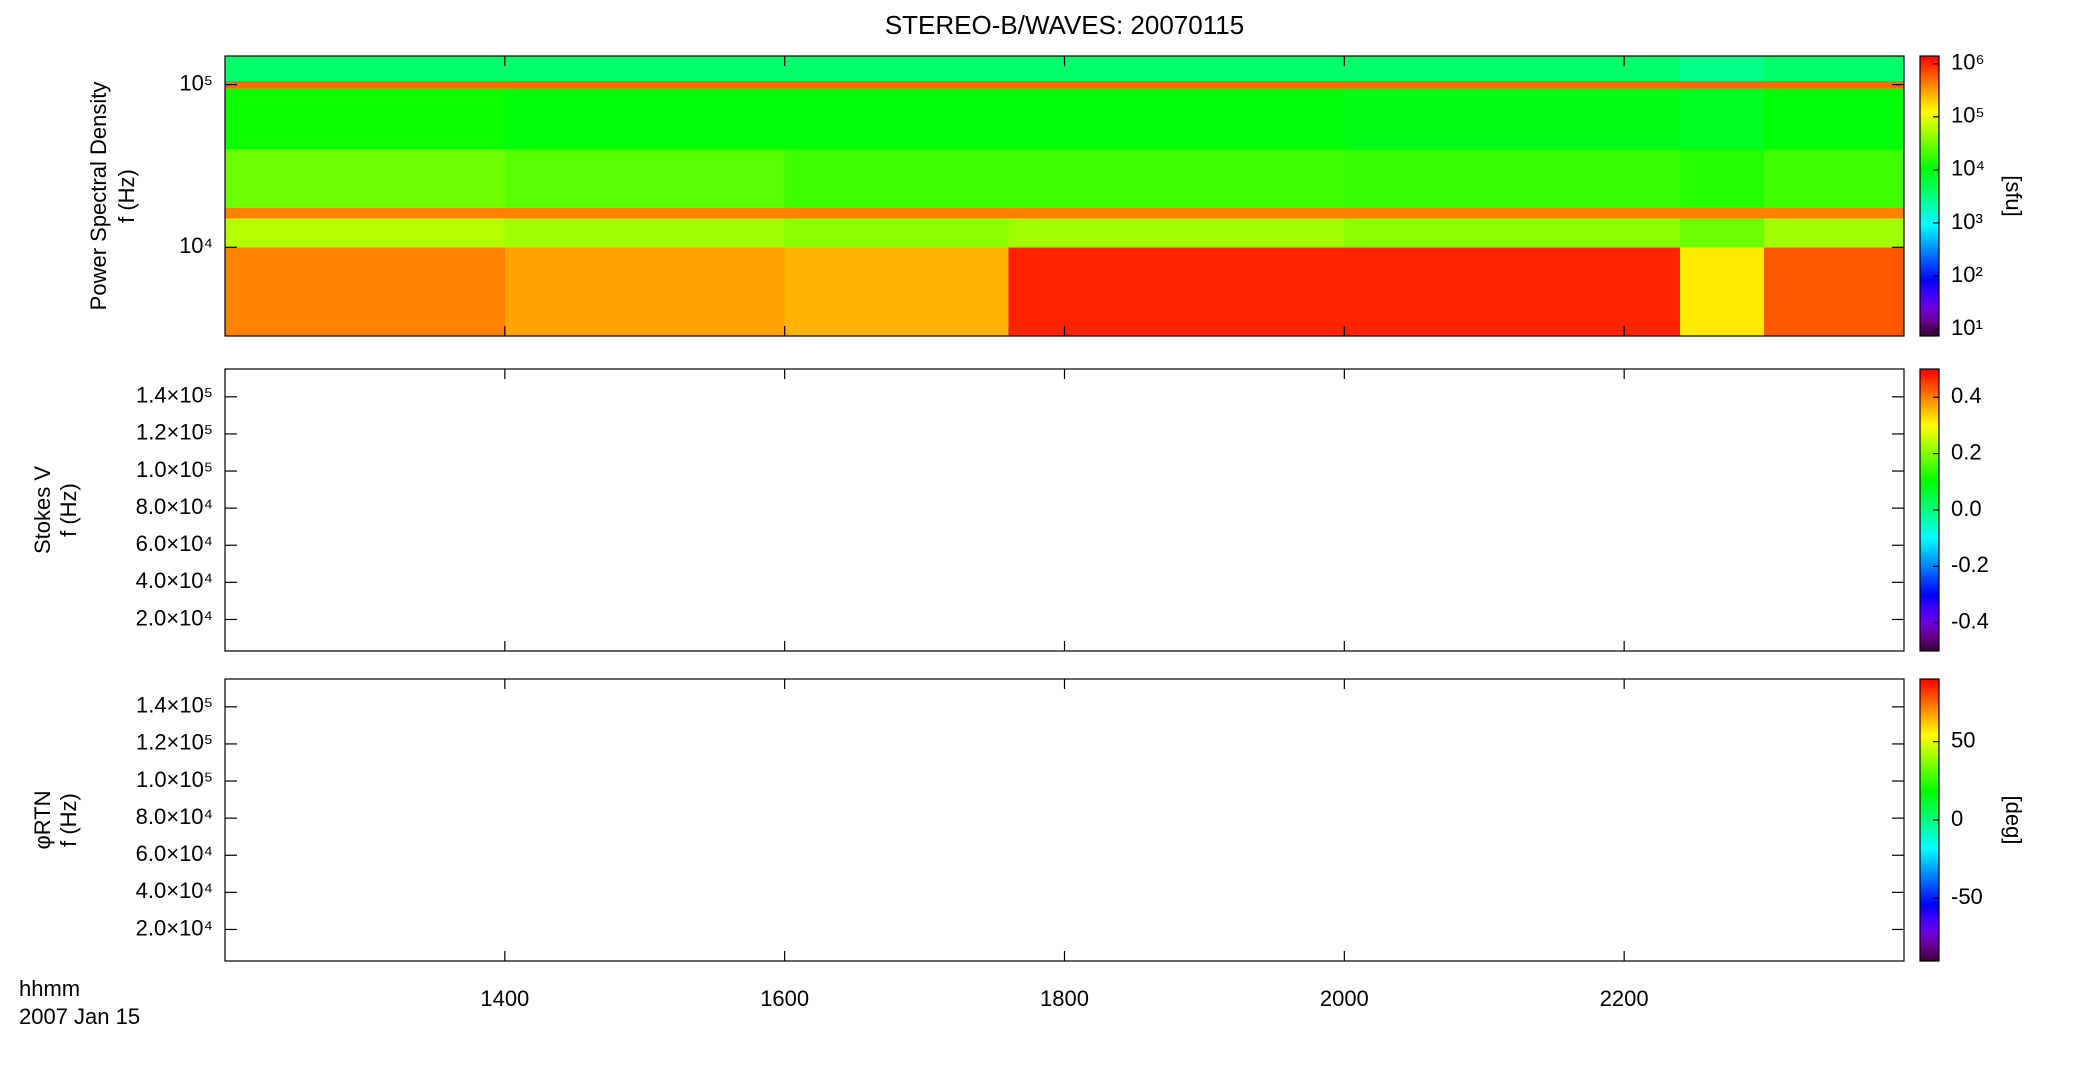  What do you see at coordinates (2013, 196) in the screenshot?
I see `colorbar-label: [sfu]` at bounding box center [2013, 196].